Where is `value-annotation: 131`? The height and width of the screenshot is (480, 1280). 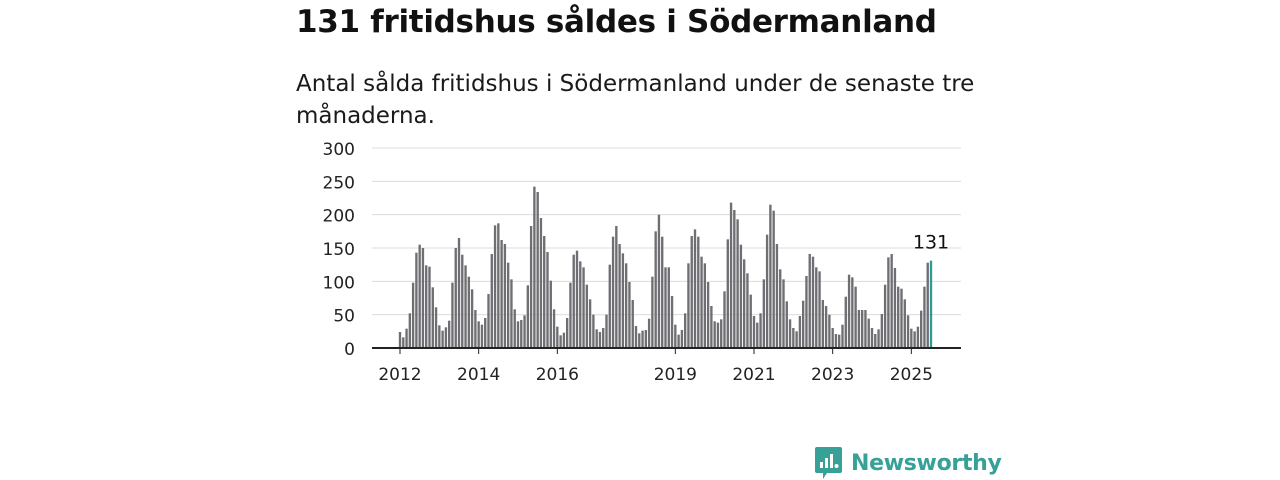 value-annotation: 131 is located at coordinates (931, 243).